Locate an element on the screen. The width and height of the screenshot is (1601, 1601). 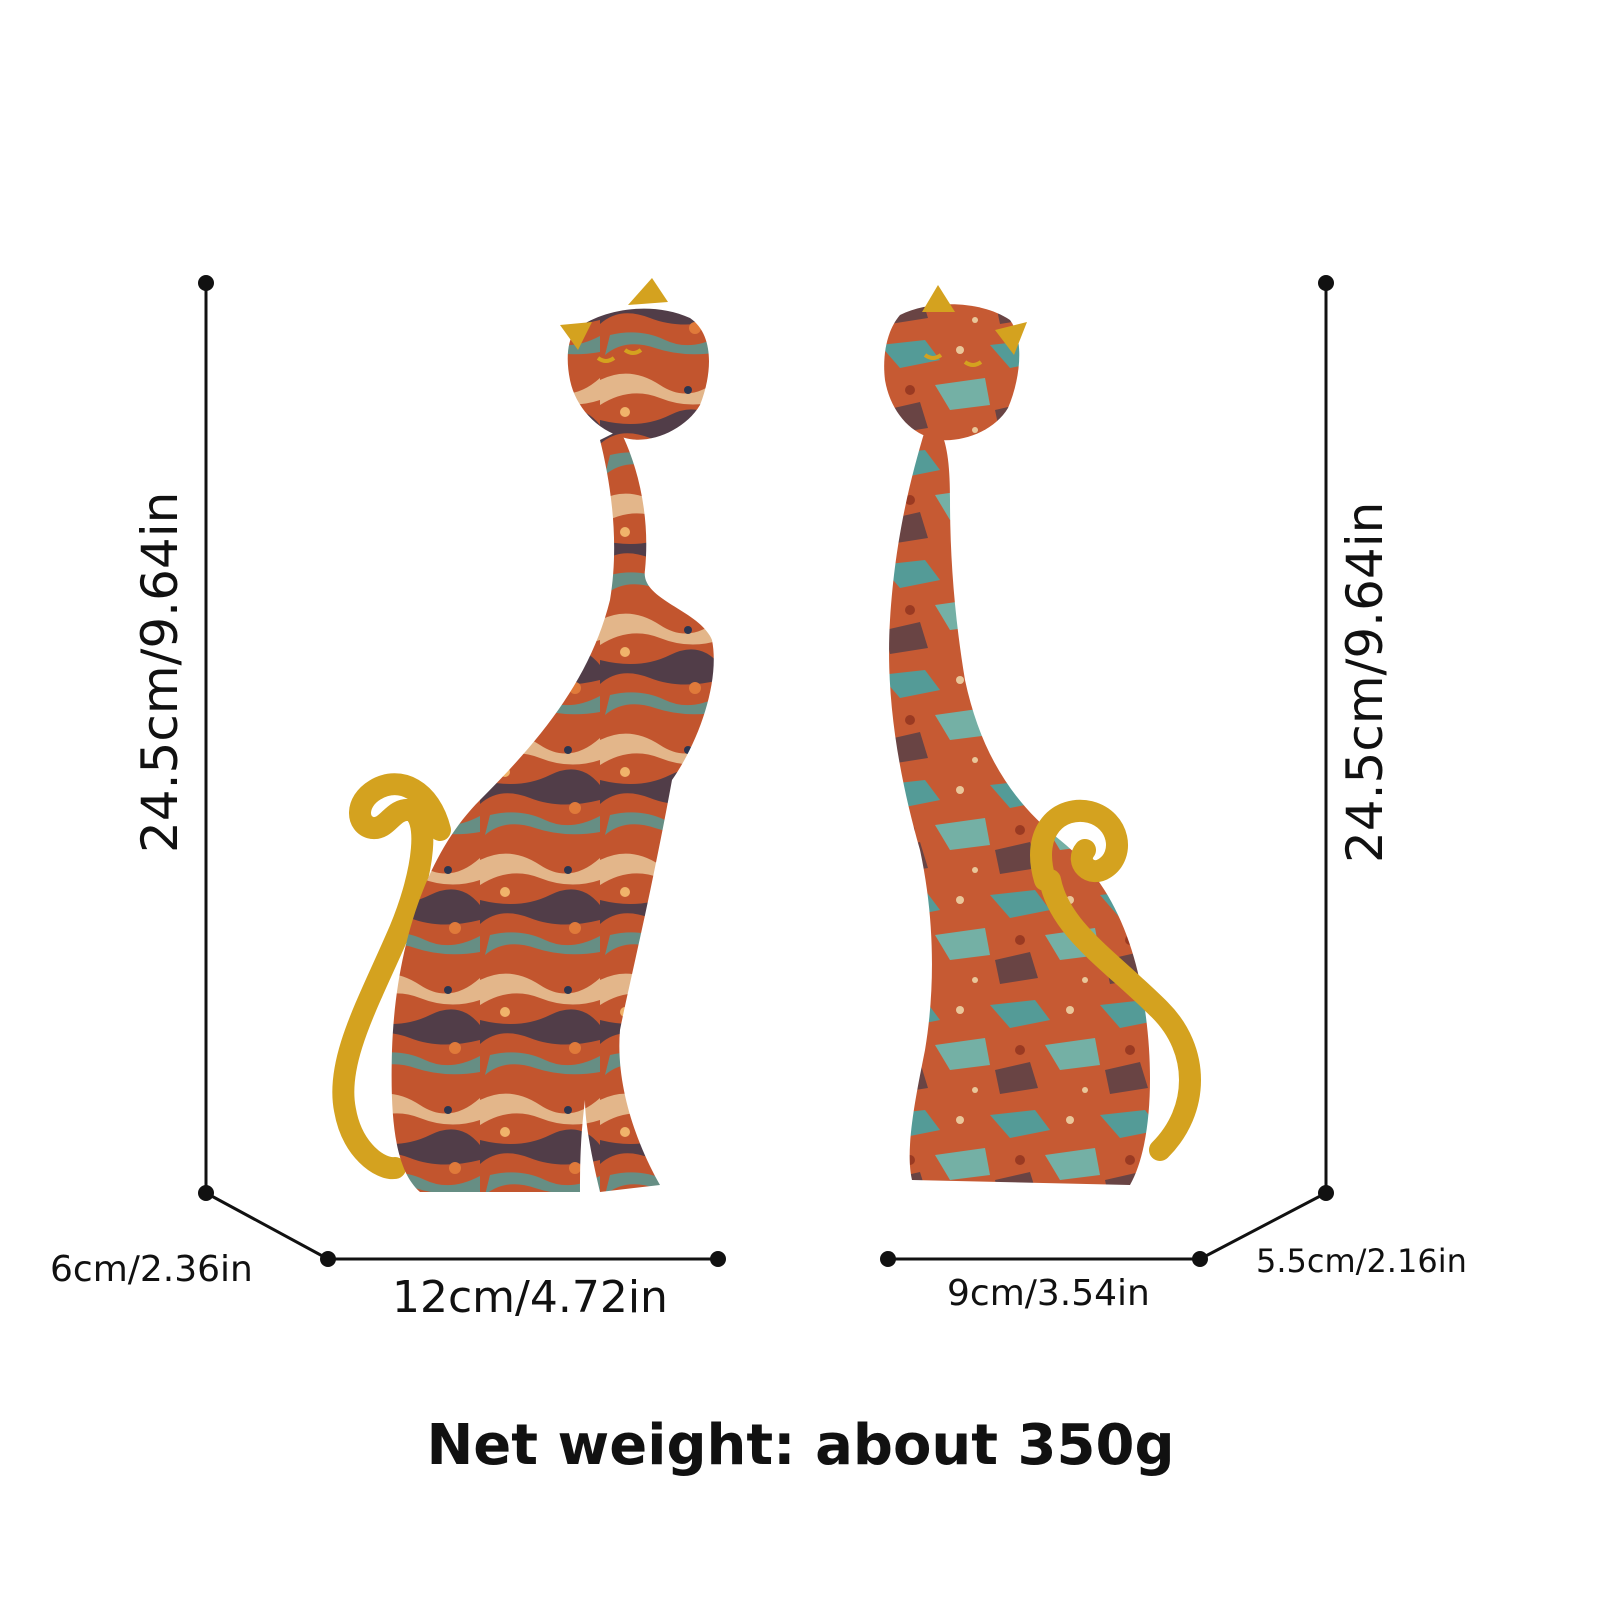
right-height-label: 24.5cm/9.64in is located at coordinates (1365, 682).